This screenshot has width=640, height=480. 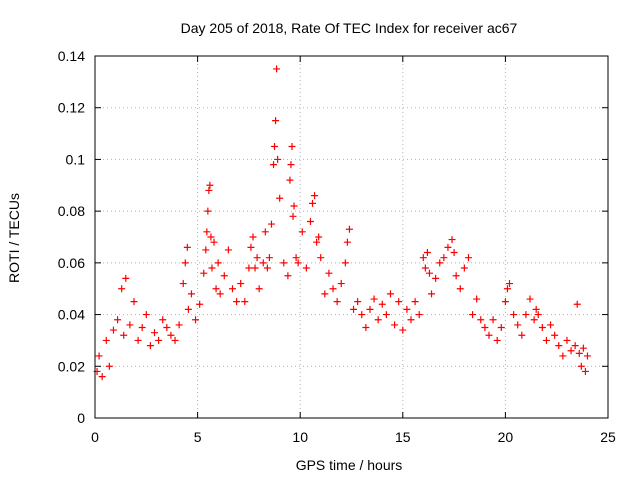 I want to click on y-tick-label: 0.14, so click(x=71, y=56).